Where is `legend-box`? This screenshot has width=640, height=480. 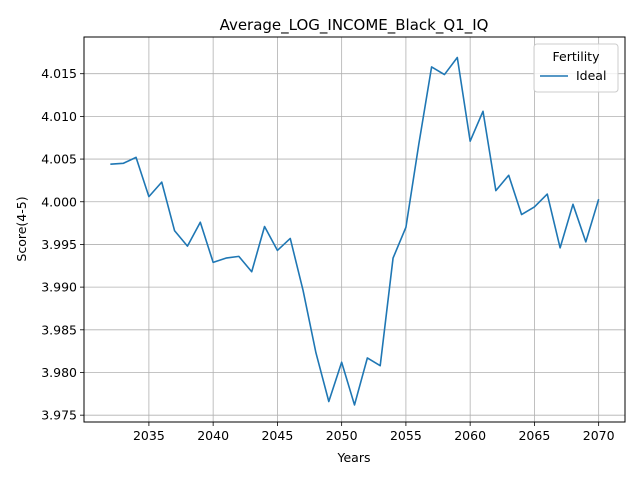
legend-box is located at coordinates (576, 68).